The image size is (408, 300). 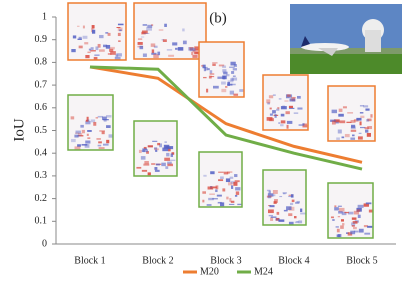 What do you see at coordinates (218, 18) in the screenshot?
I see `annotation: (b)` at bounding box center [218, 18].